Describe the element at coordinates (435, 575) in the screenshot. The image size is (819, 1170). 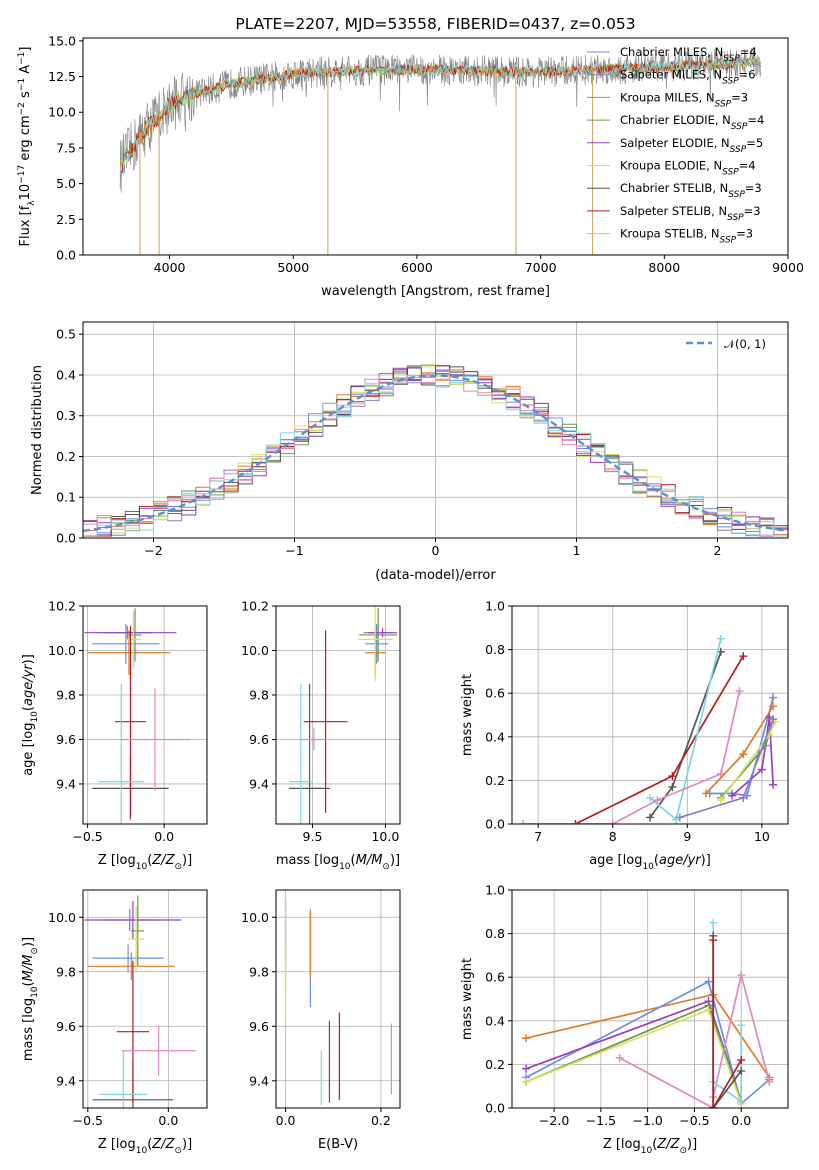
I see `x-axis-label: (data-model)/error` at that location.